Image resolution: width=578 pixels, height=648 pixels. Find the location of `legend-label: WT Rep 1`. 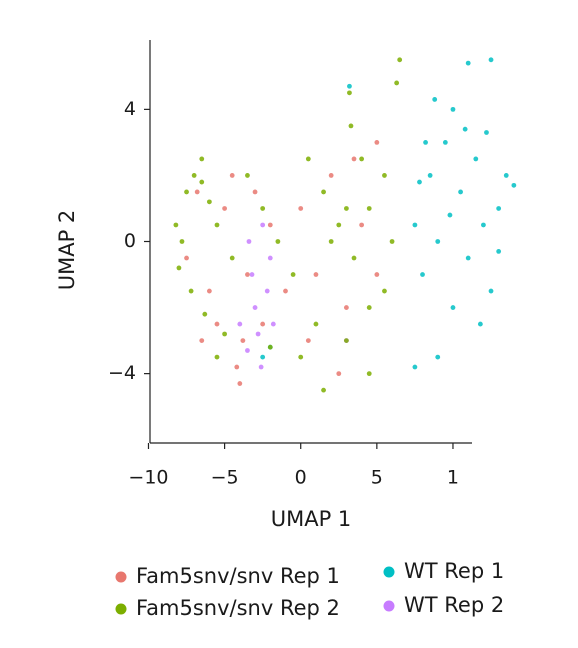

legend-label: WT Rep 1 is located at coordinates (454, 571).